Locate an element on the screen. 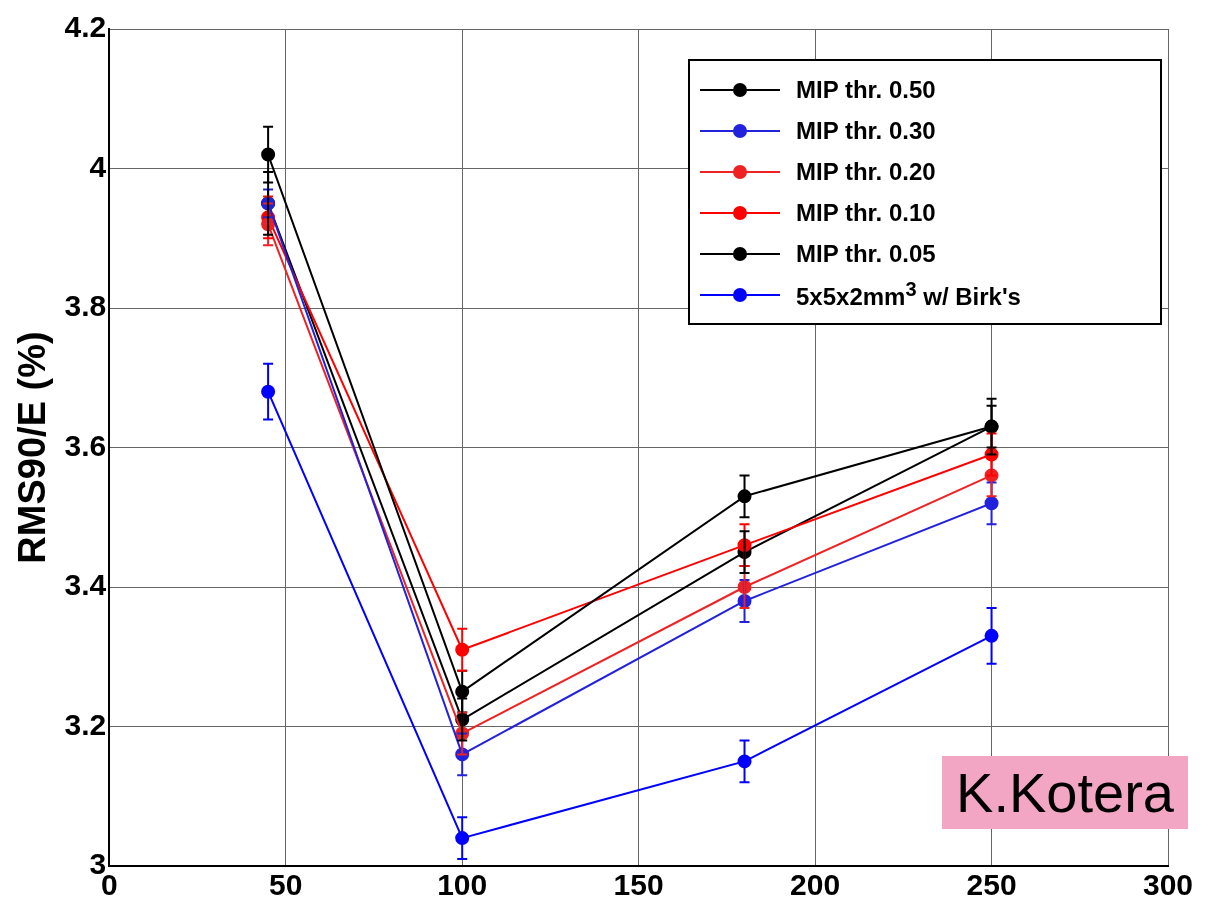  annotation: K.Kotera is located at coordinates (1065, 792).